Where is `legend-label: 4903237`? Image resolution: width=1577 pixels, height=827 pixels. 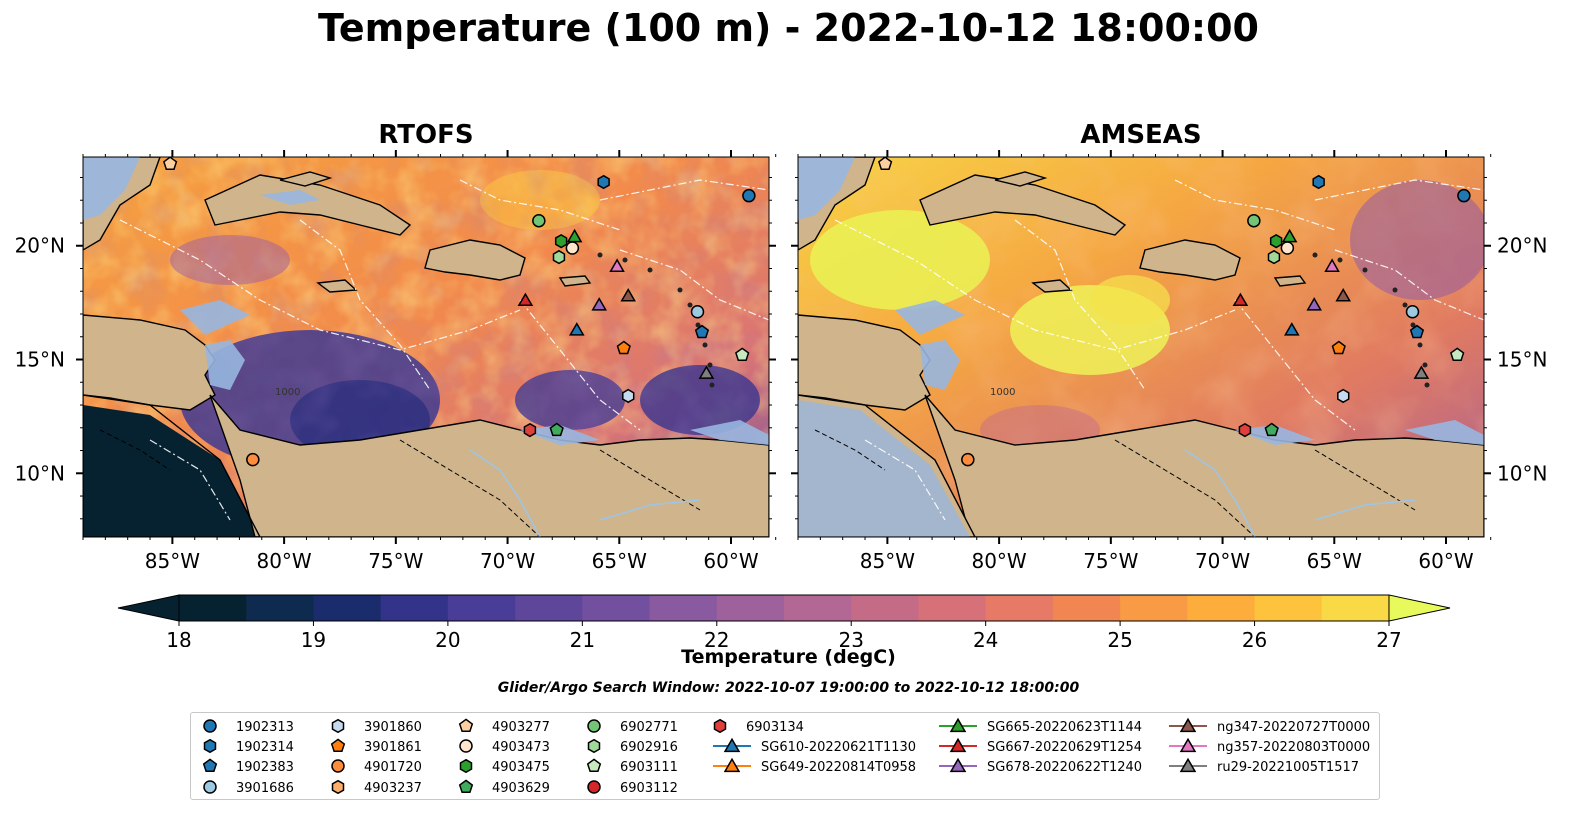
legend-label: 4903237 is located at coordinates (393, 788).